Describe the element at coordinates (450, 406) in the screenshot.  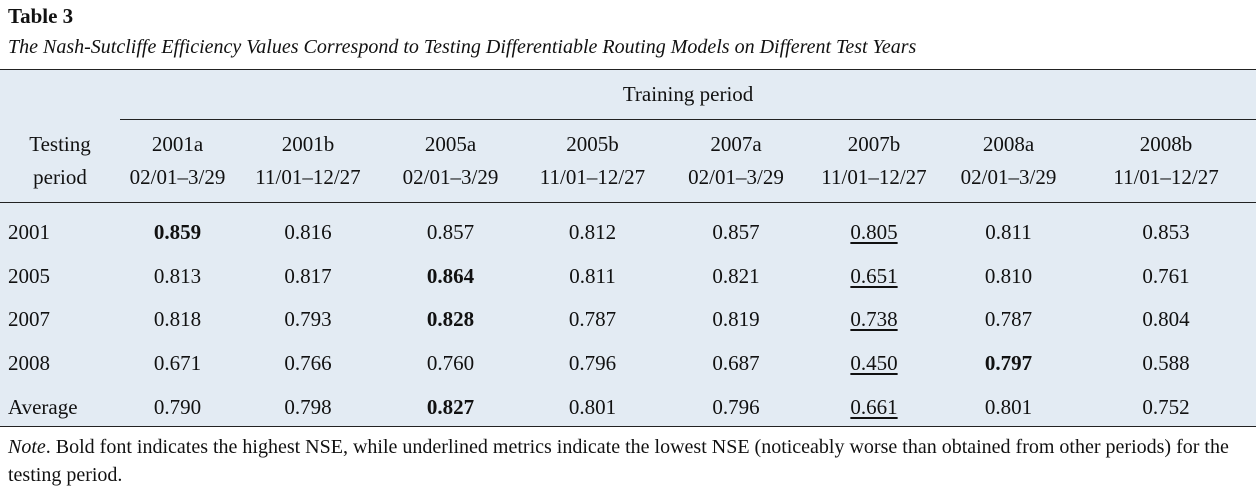
I see `cell-value: 0.827` at that location.